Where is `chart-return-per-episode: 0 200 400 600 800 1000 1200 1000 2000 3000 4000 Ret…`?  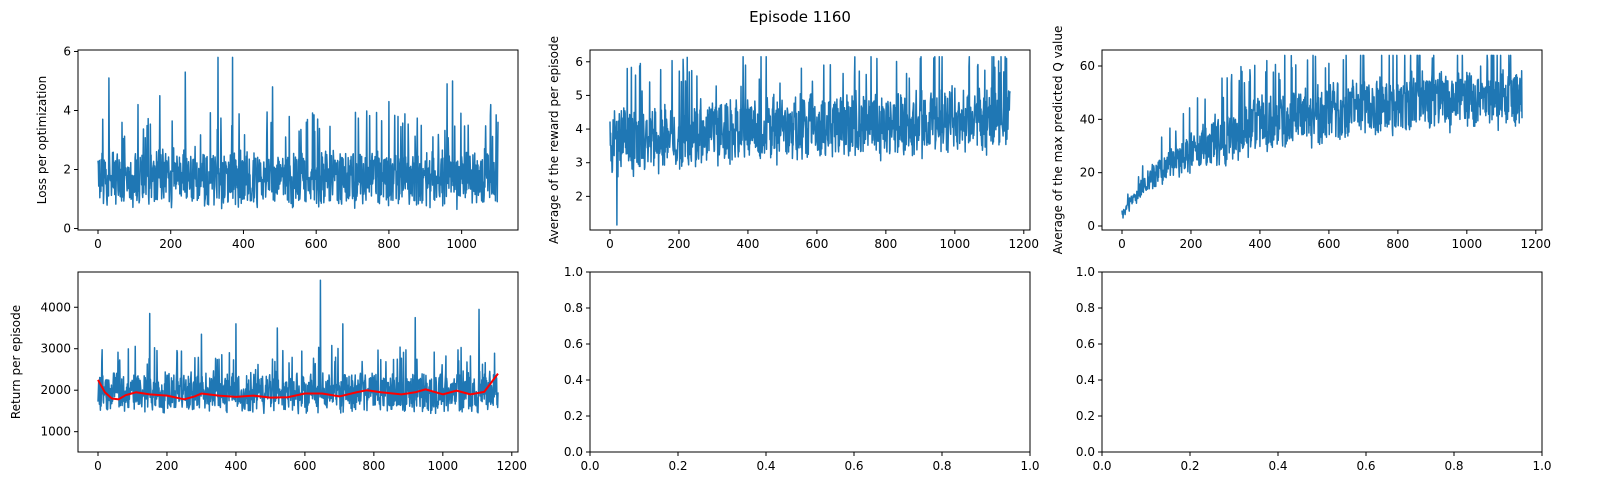
chart-return-per-episode: 0 200 400 600 800 1000 1200 1000 2000 3000 4000 Ret… is located at coordinates (268, 372).